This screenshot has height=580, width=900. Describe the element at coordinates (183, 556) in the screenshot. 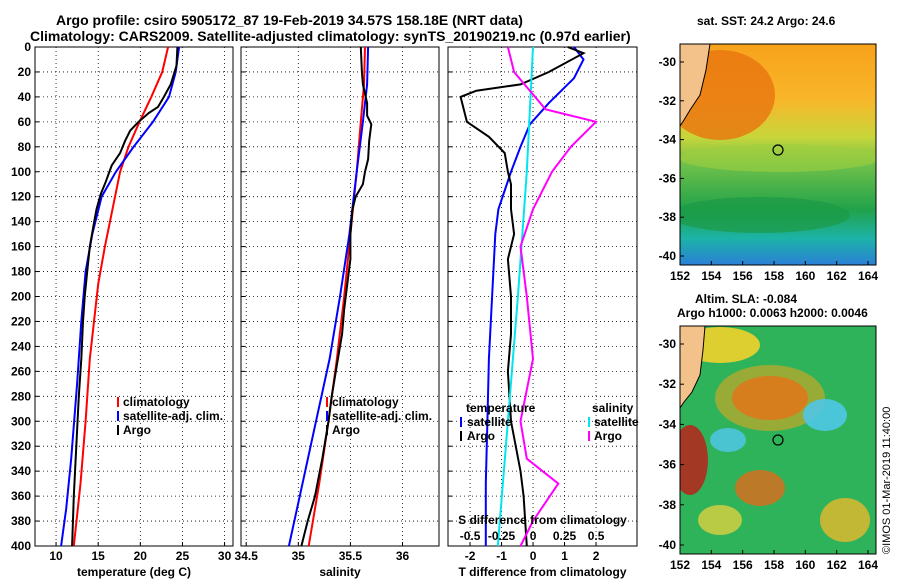

I see `x-tick-label: 25` at that location.